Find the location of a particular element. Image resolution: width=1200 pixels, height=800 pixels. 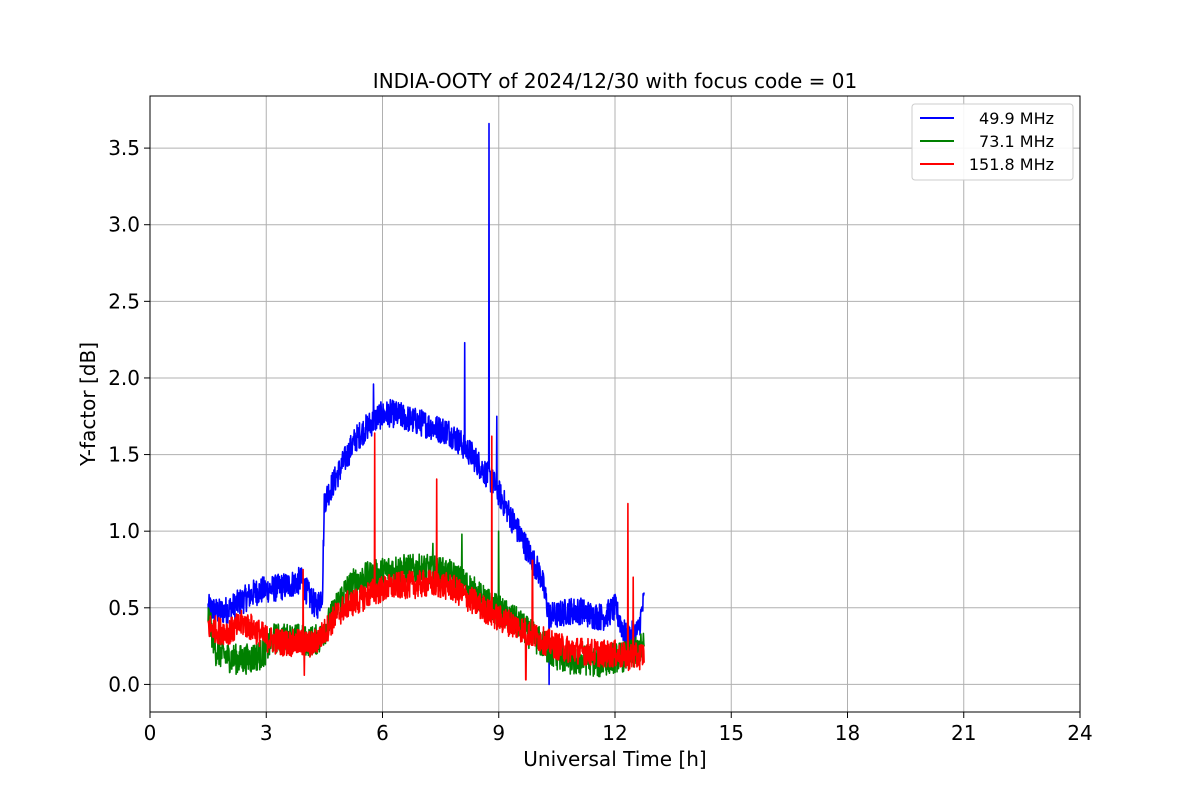

legend-entry-label: 73.1 MHz is located at coordinates (1016, 141).